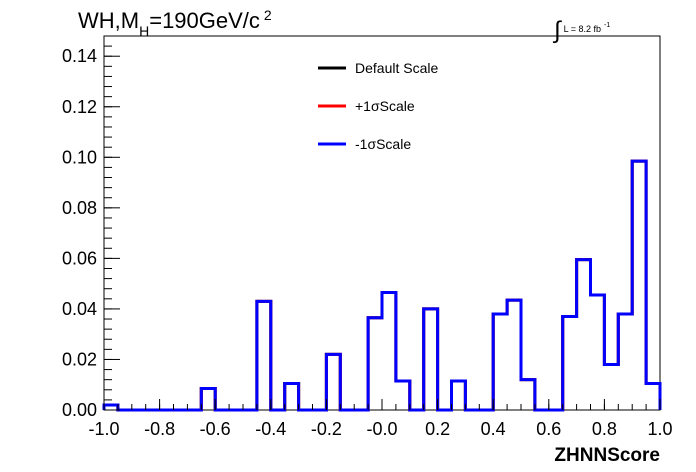  I want to click on y-tick-label: 0.08, so click(79, 208).